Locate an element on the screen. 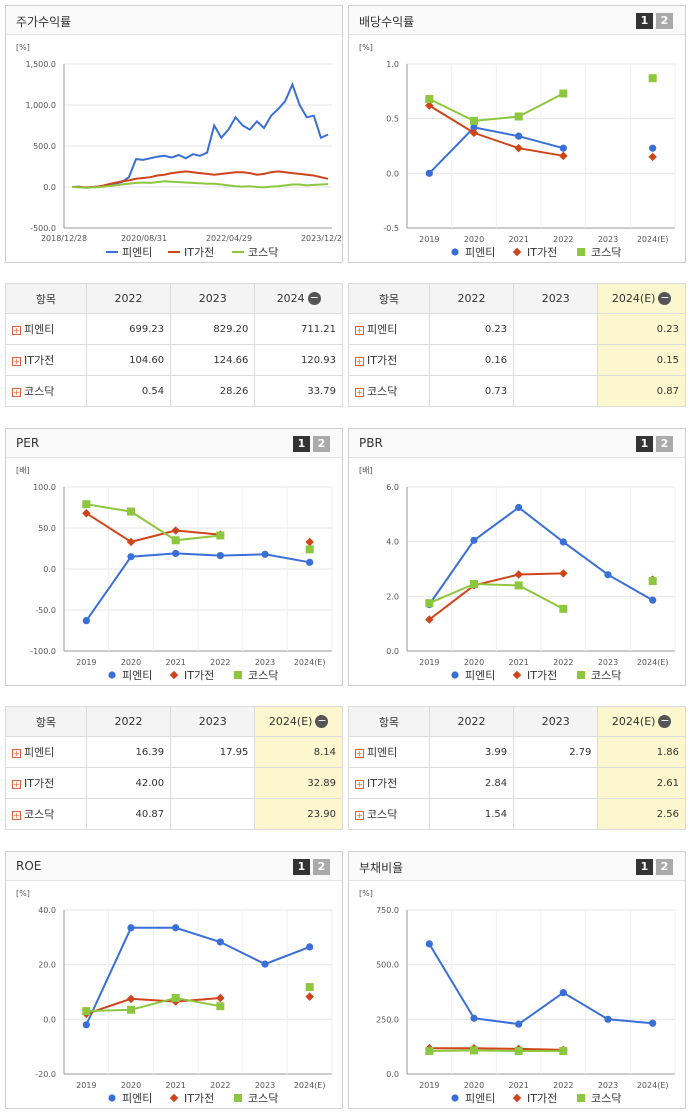 This screenshot has height=1115, width=691. header-label: 항목 is located at coordinates (46, 722).